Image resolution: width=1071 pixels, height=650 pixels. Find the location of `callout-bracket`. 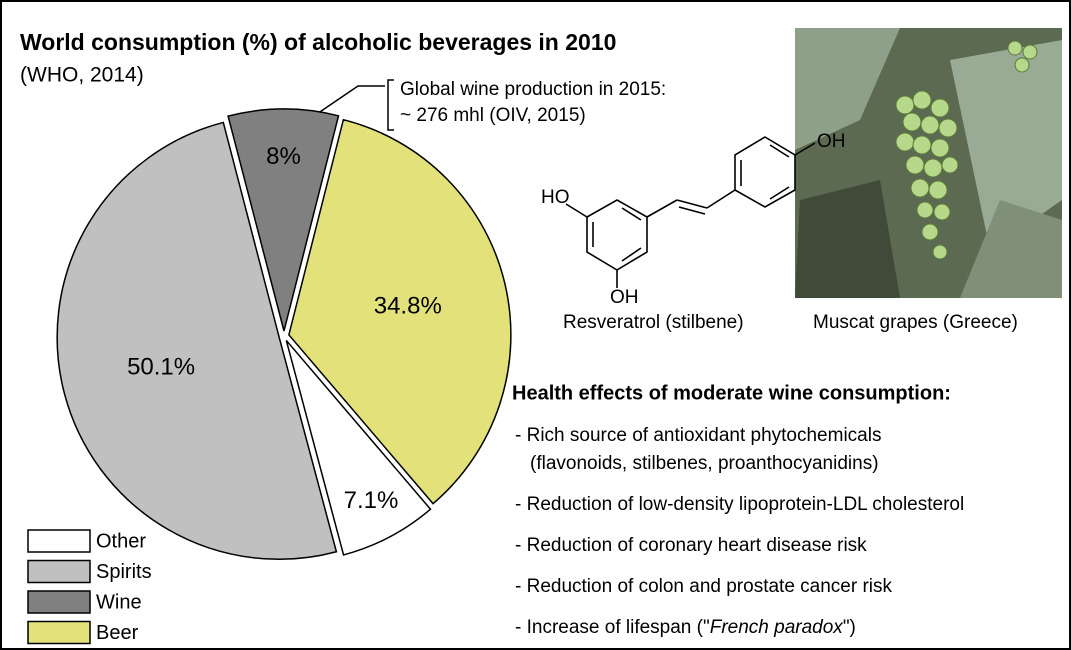

callout-bracket is located at coordinates (390, 105).